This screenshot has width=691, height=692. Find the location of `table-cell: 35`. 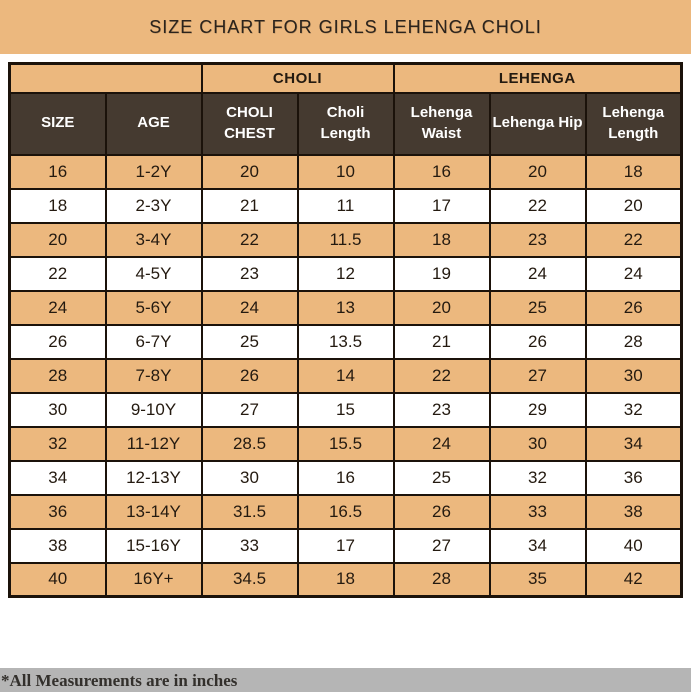

table-cell: 35 is located at coordinates (537, 579).